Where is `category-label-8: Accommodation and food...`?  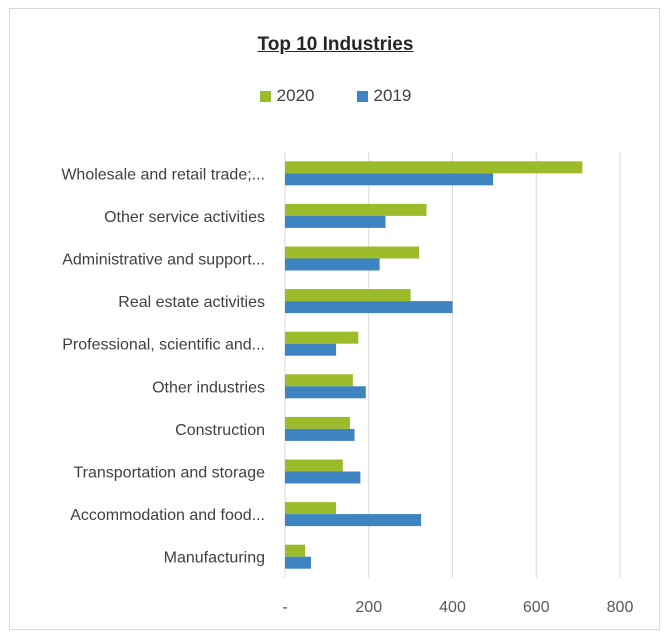 category-label-8: Accommodation and food... is located at coordinates (167, 515).